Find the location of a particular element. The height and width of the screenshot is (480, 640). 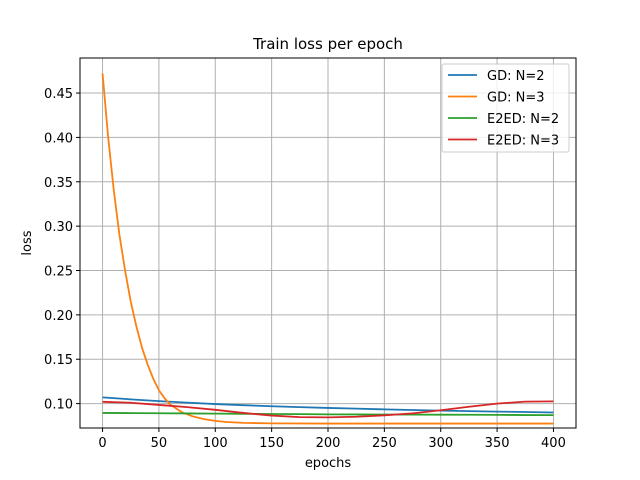

x-axis-ticks: 0 50 100 150 200 250 300 350 400 is located at coordinates (332, 439).